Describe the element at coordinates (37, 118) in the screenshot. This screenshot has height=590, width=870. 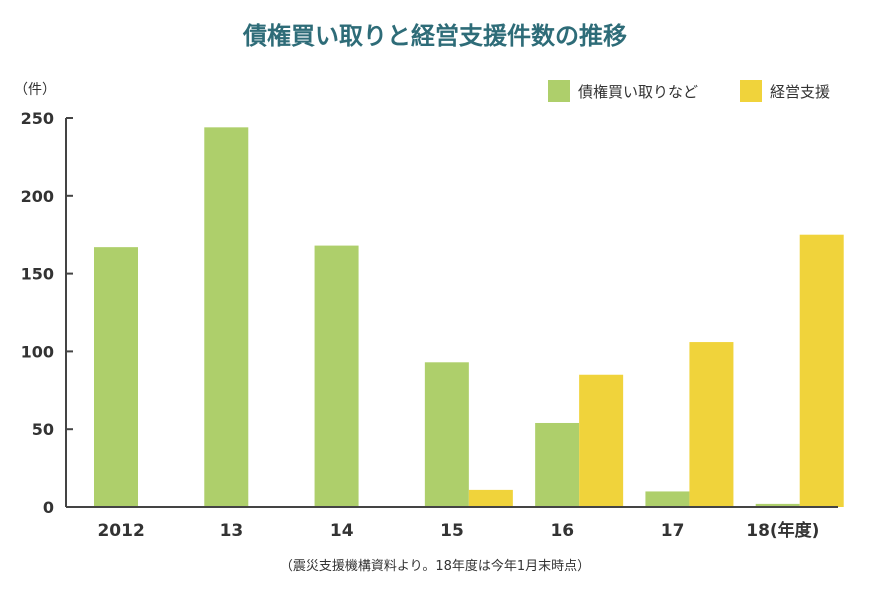
I see `y-tick-label: 250` at that location.